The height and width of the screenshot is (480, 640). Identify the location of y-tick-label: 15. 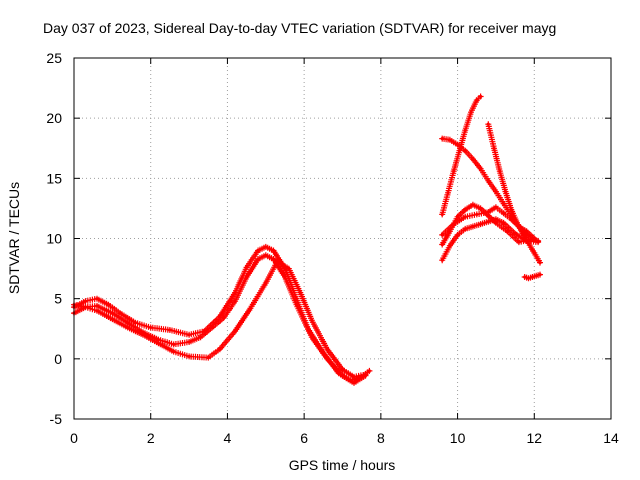
(54, 178).